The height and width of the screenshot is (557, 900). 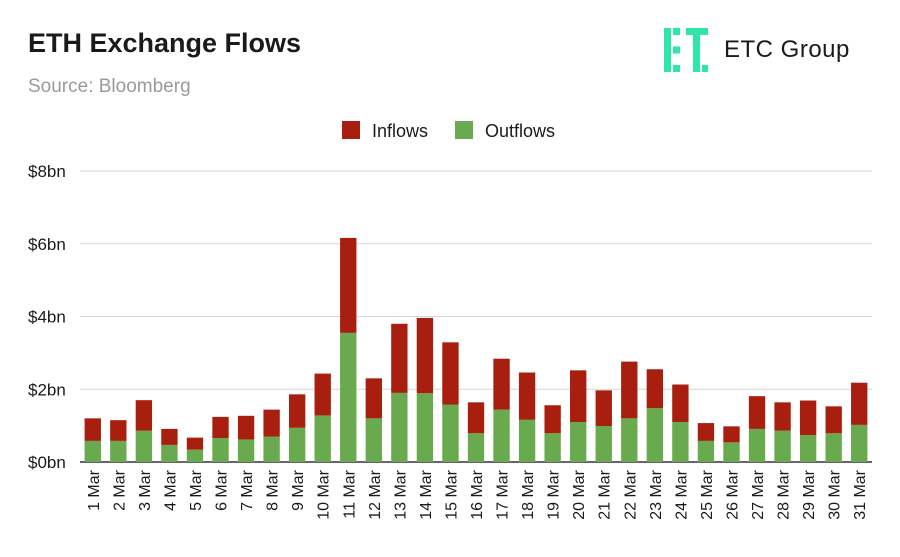 What do you see at coordinates (686, 50) in the screenshot?
I see `etc-group-logo-icon` at bounding box center [686, 50].